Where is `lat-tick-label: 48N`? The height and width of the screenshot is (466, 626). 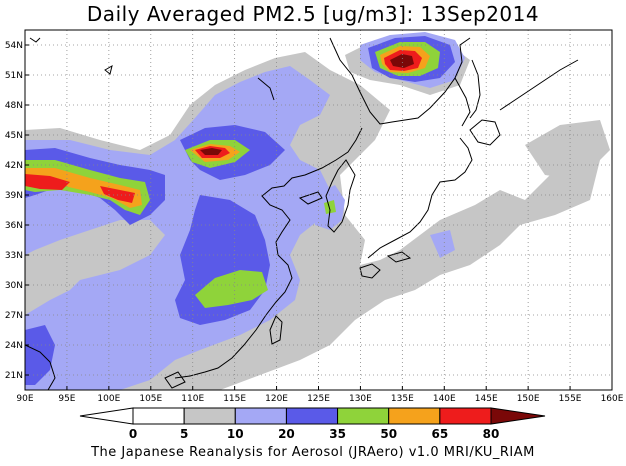 lat-tick-label: 48N is located at coordinates (14, 106).